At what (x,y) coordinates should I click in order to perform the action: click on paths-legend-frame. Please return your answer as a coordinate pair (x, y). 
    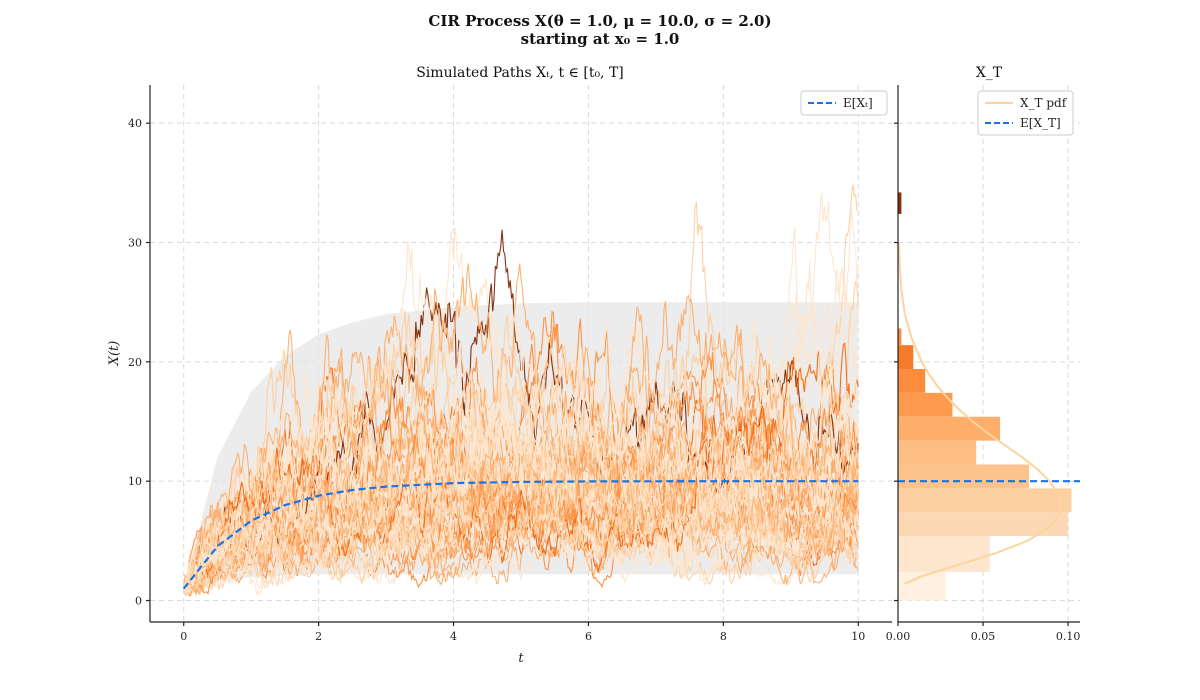
    Looking at the image, I should click on (844, 103).